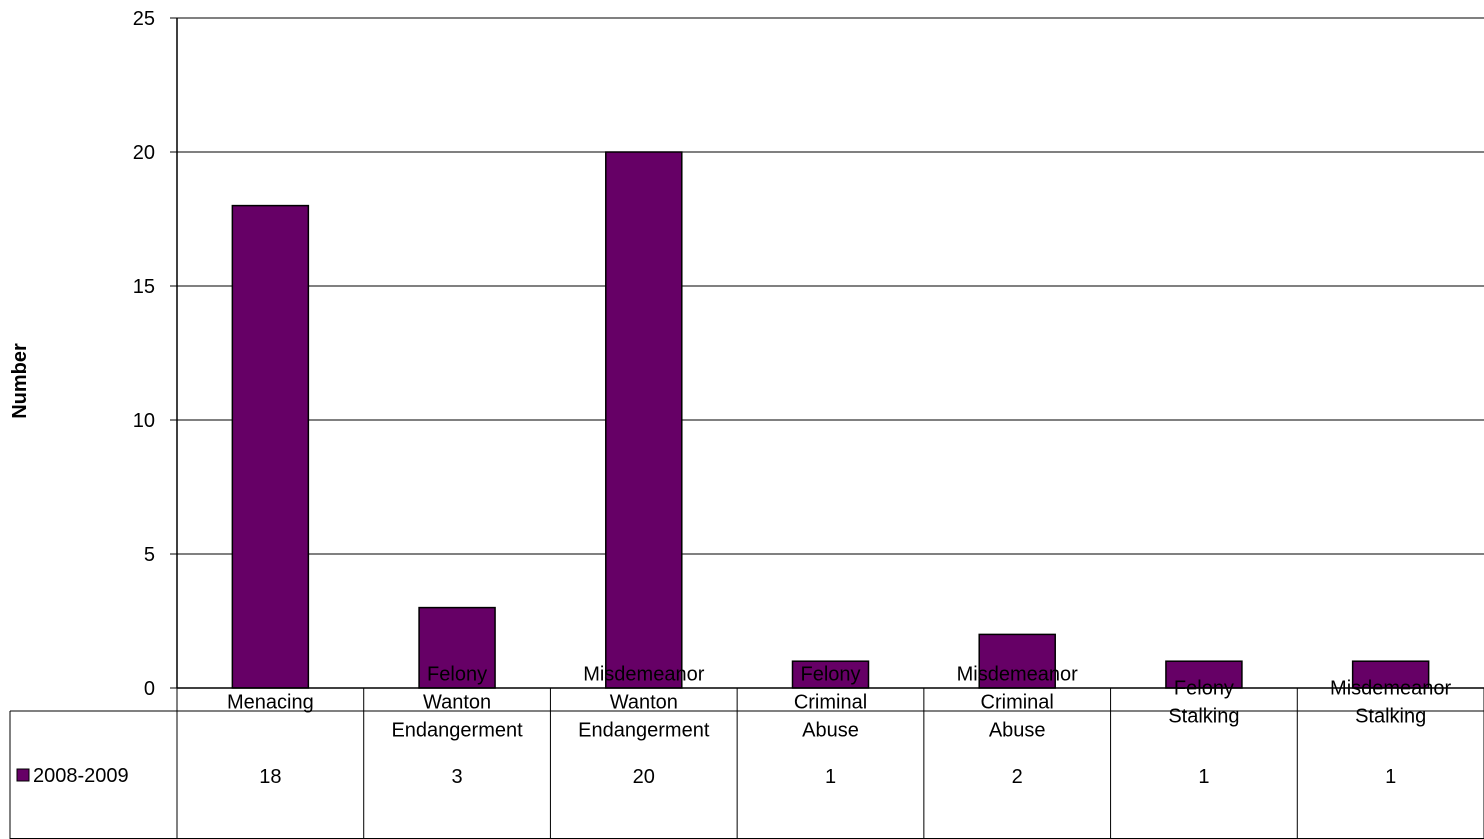  What do you see at coordinates (270, 777) in the screenshot?
I see `data-table-value: 18` at bounding box center [270, 777].